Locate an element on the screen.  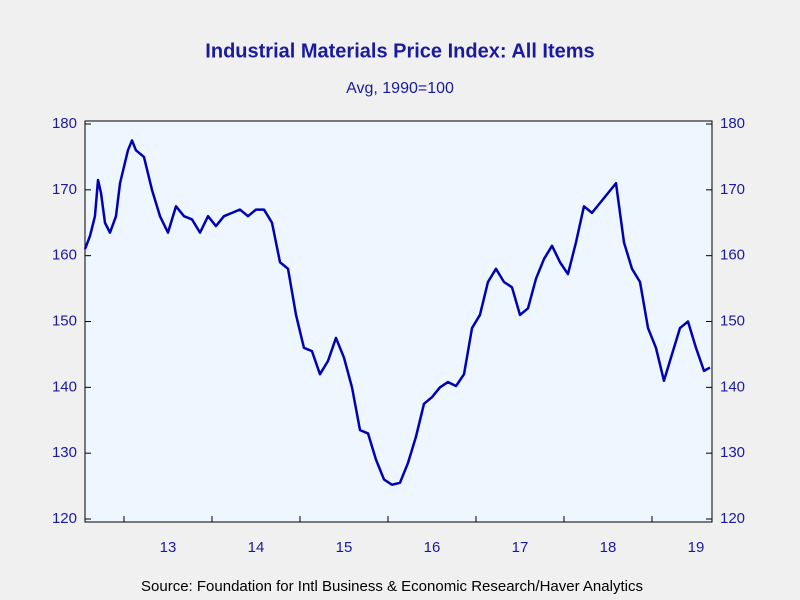
y-tick-label: 180 is located at coordinates (64, 123).